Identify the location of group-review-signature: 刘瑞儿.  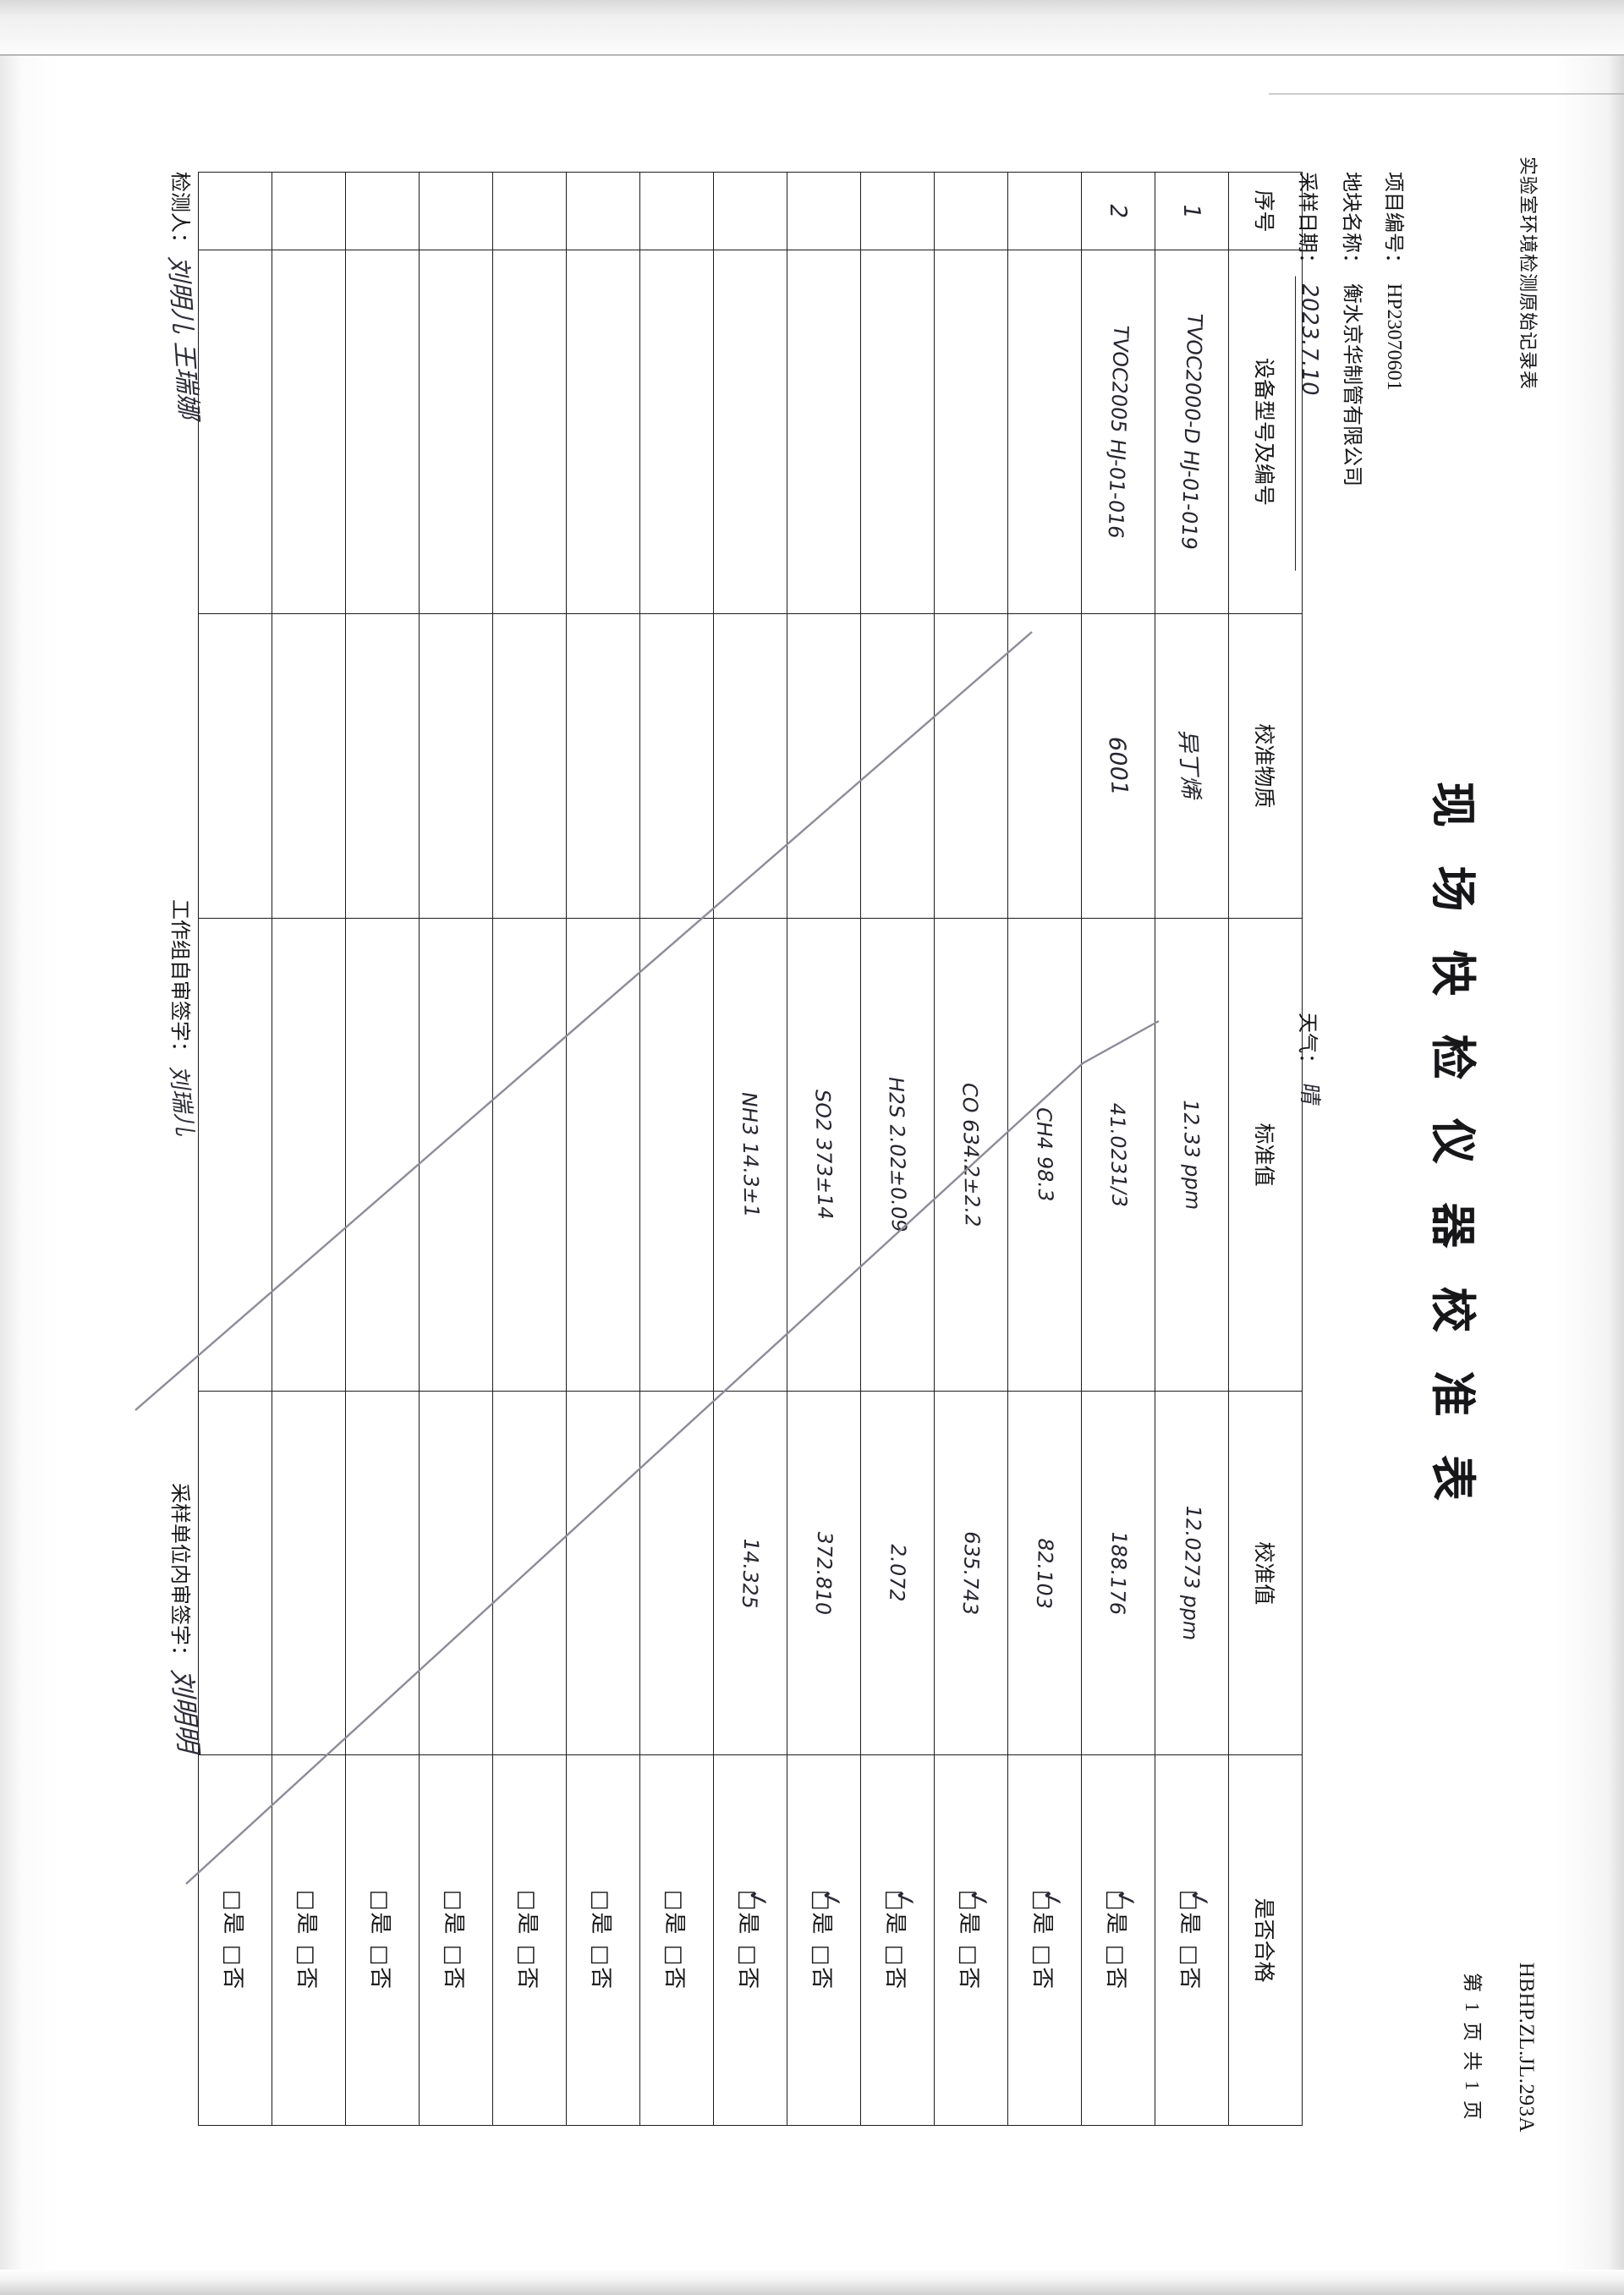
(182, 1102).